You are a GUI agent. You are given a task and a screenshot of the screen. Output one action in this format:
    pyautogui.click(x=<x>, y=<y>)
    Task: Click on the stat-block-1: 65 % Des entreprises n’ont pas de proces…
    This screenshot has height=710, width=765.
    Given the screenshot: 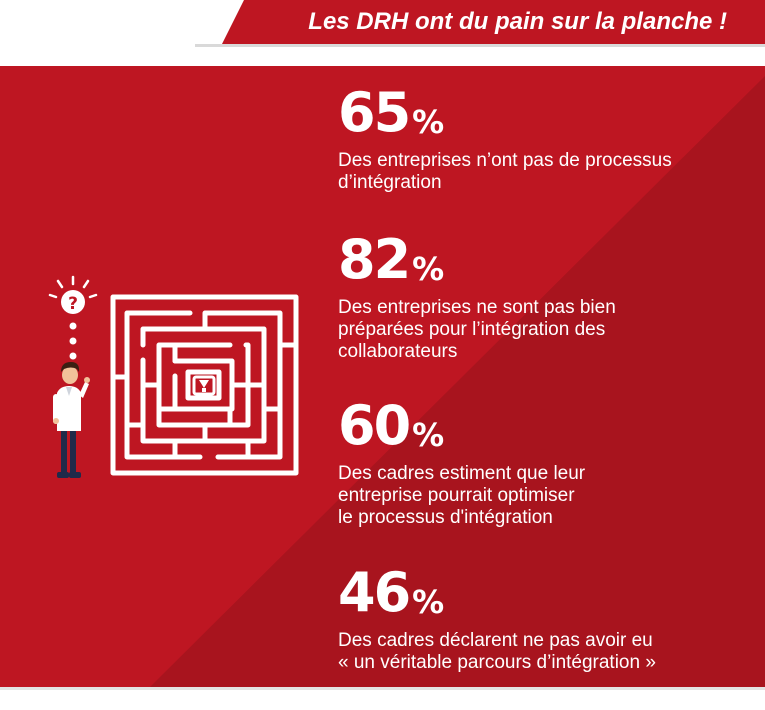 What is the action you would take?
    pyautogui.click(x=538, y=140)
    